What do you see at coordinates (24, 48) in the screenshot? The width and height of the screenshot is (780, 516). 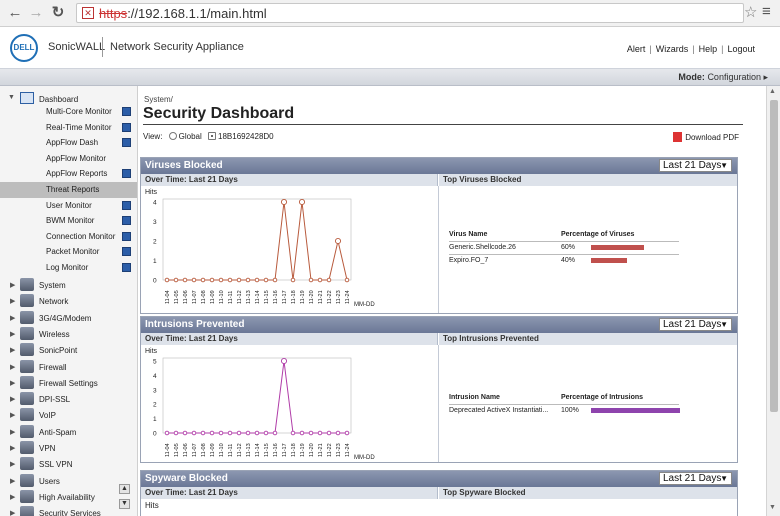 I see `dell-logo: DELL` at bounding box center [24, 48].